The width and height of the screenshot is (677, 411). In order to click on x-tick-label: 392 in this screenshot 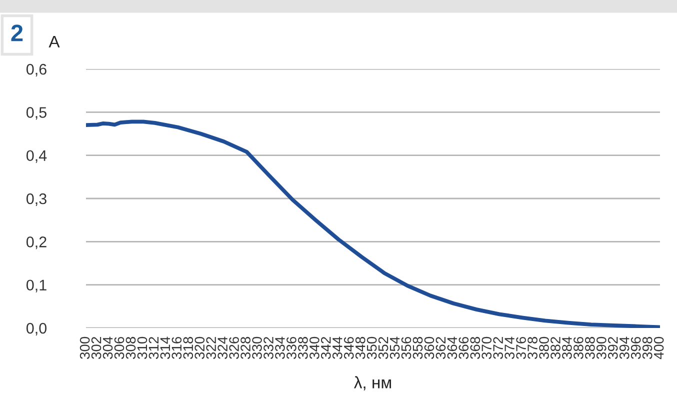, I will do `click(613, 348)`.